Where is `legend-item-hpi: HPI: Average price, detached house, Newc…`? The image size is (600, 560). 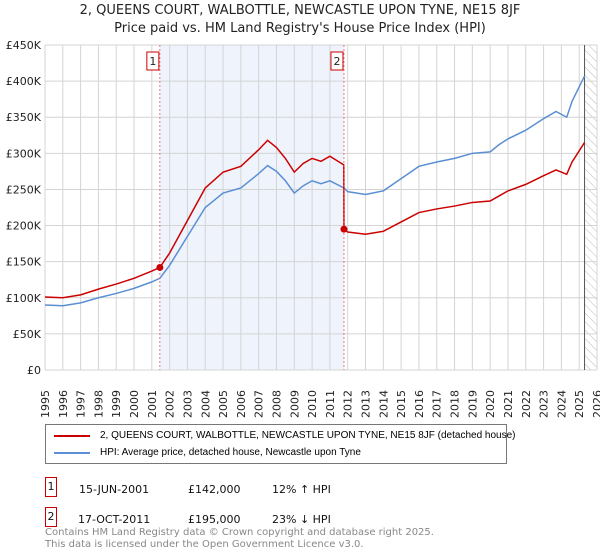 legend-item-hpi: HPI: Average price, detached house, Newc… is located at coordinates (207, 453).